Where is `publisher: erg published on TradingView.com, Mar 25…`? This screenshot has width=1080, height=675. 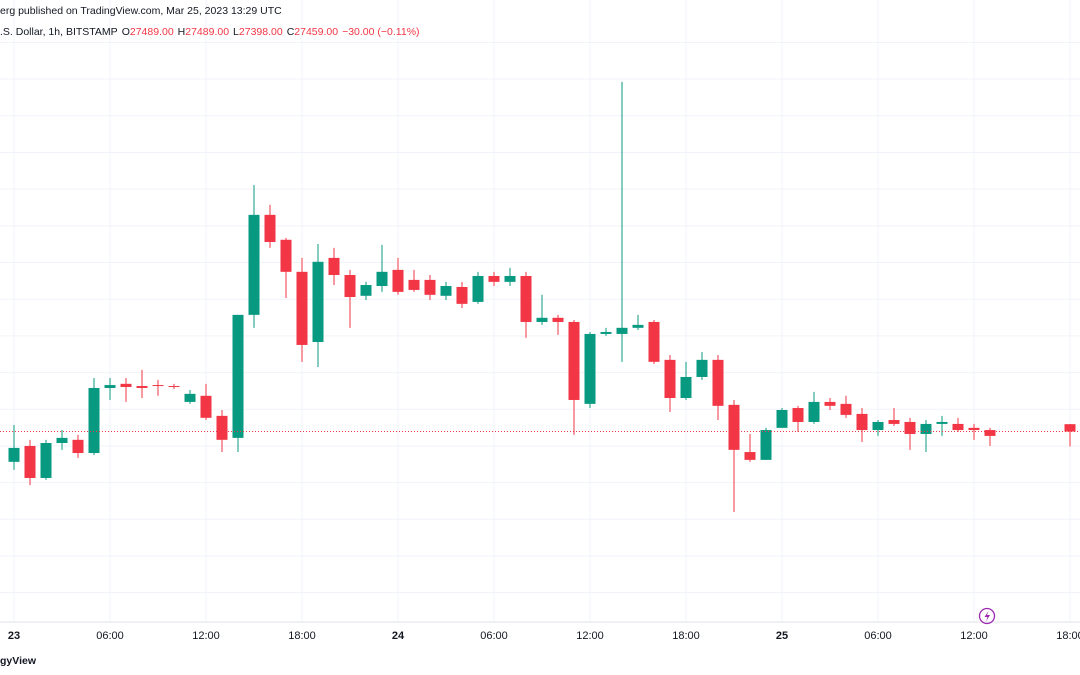
publisher: erg published on TradingView.com, Mar 25… is located at coordinates (141, 11).